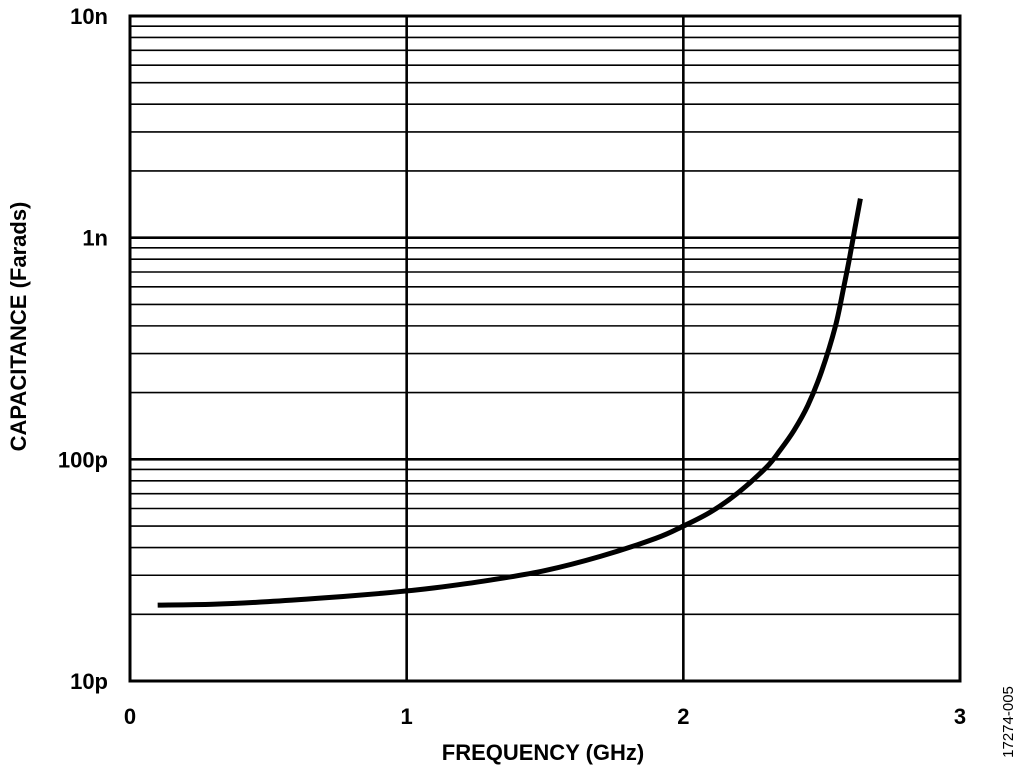 The height and width of the screenshot is (780, 1024). What do you see at coordinates (83, 459) in the screenshot?
I see `y-tick-label: 100p` at bounding box center [83, 459].